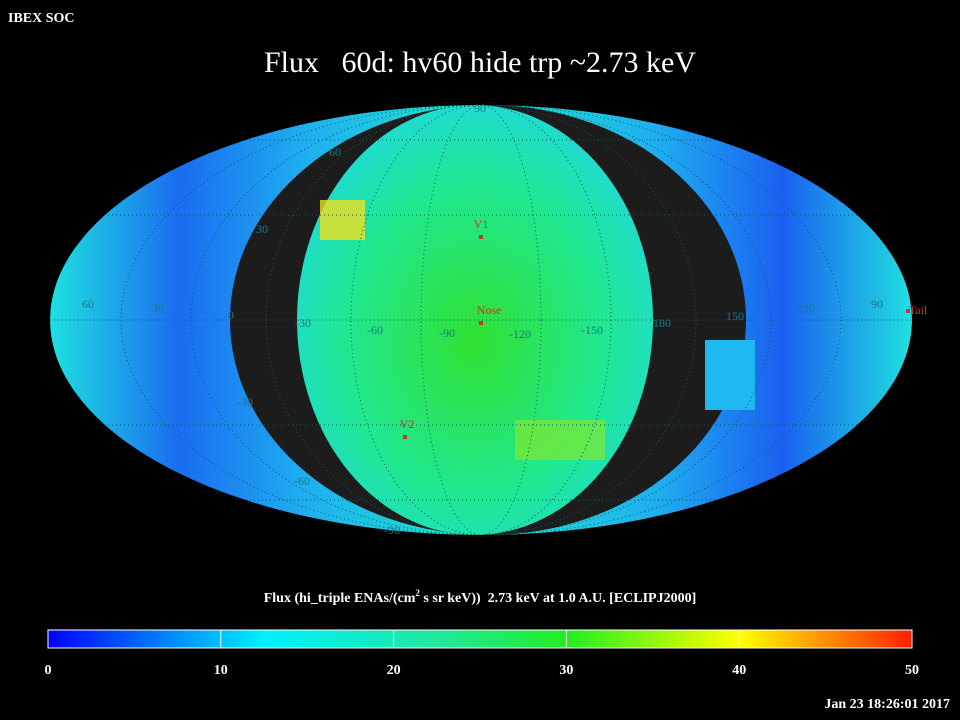  I want to click on grid-label: -150, so click(592, 330).